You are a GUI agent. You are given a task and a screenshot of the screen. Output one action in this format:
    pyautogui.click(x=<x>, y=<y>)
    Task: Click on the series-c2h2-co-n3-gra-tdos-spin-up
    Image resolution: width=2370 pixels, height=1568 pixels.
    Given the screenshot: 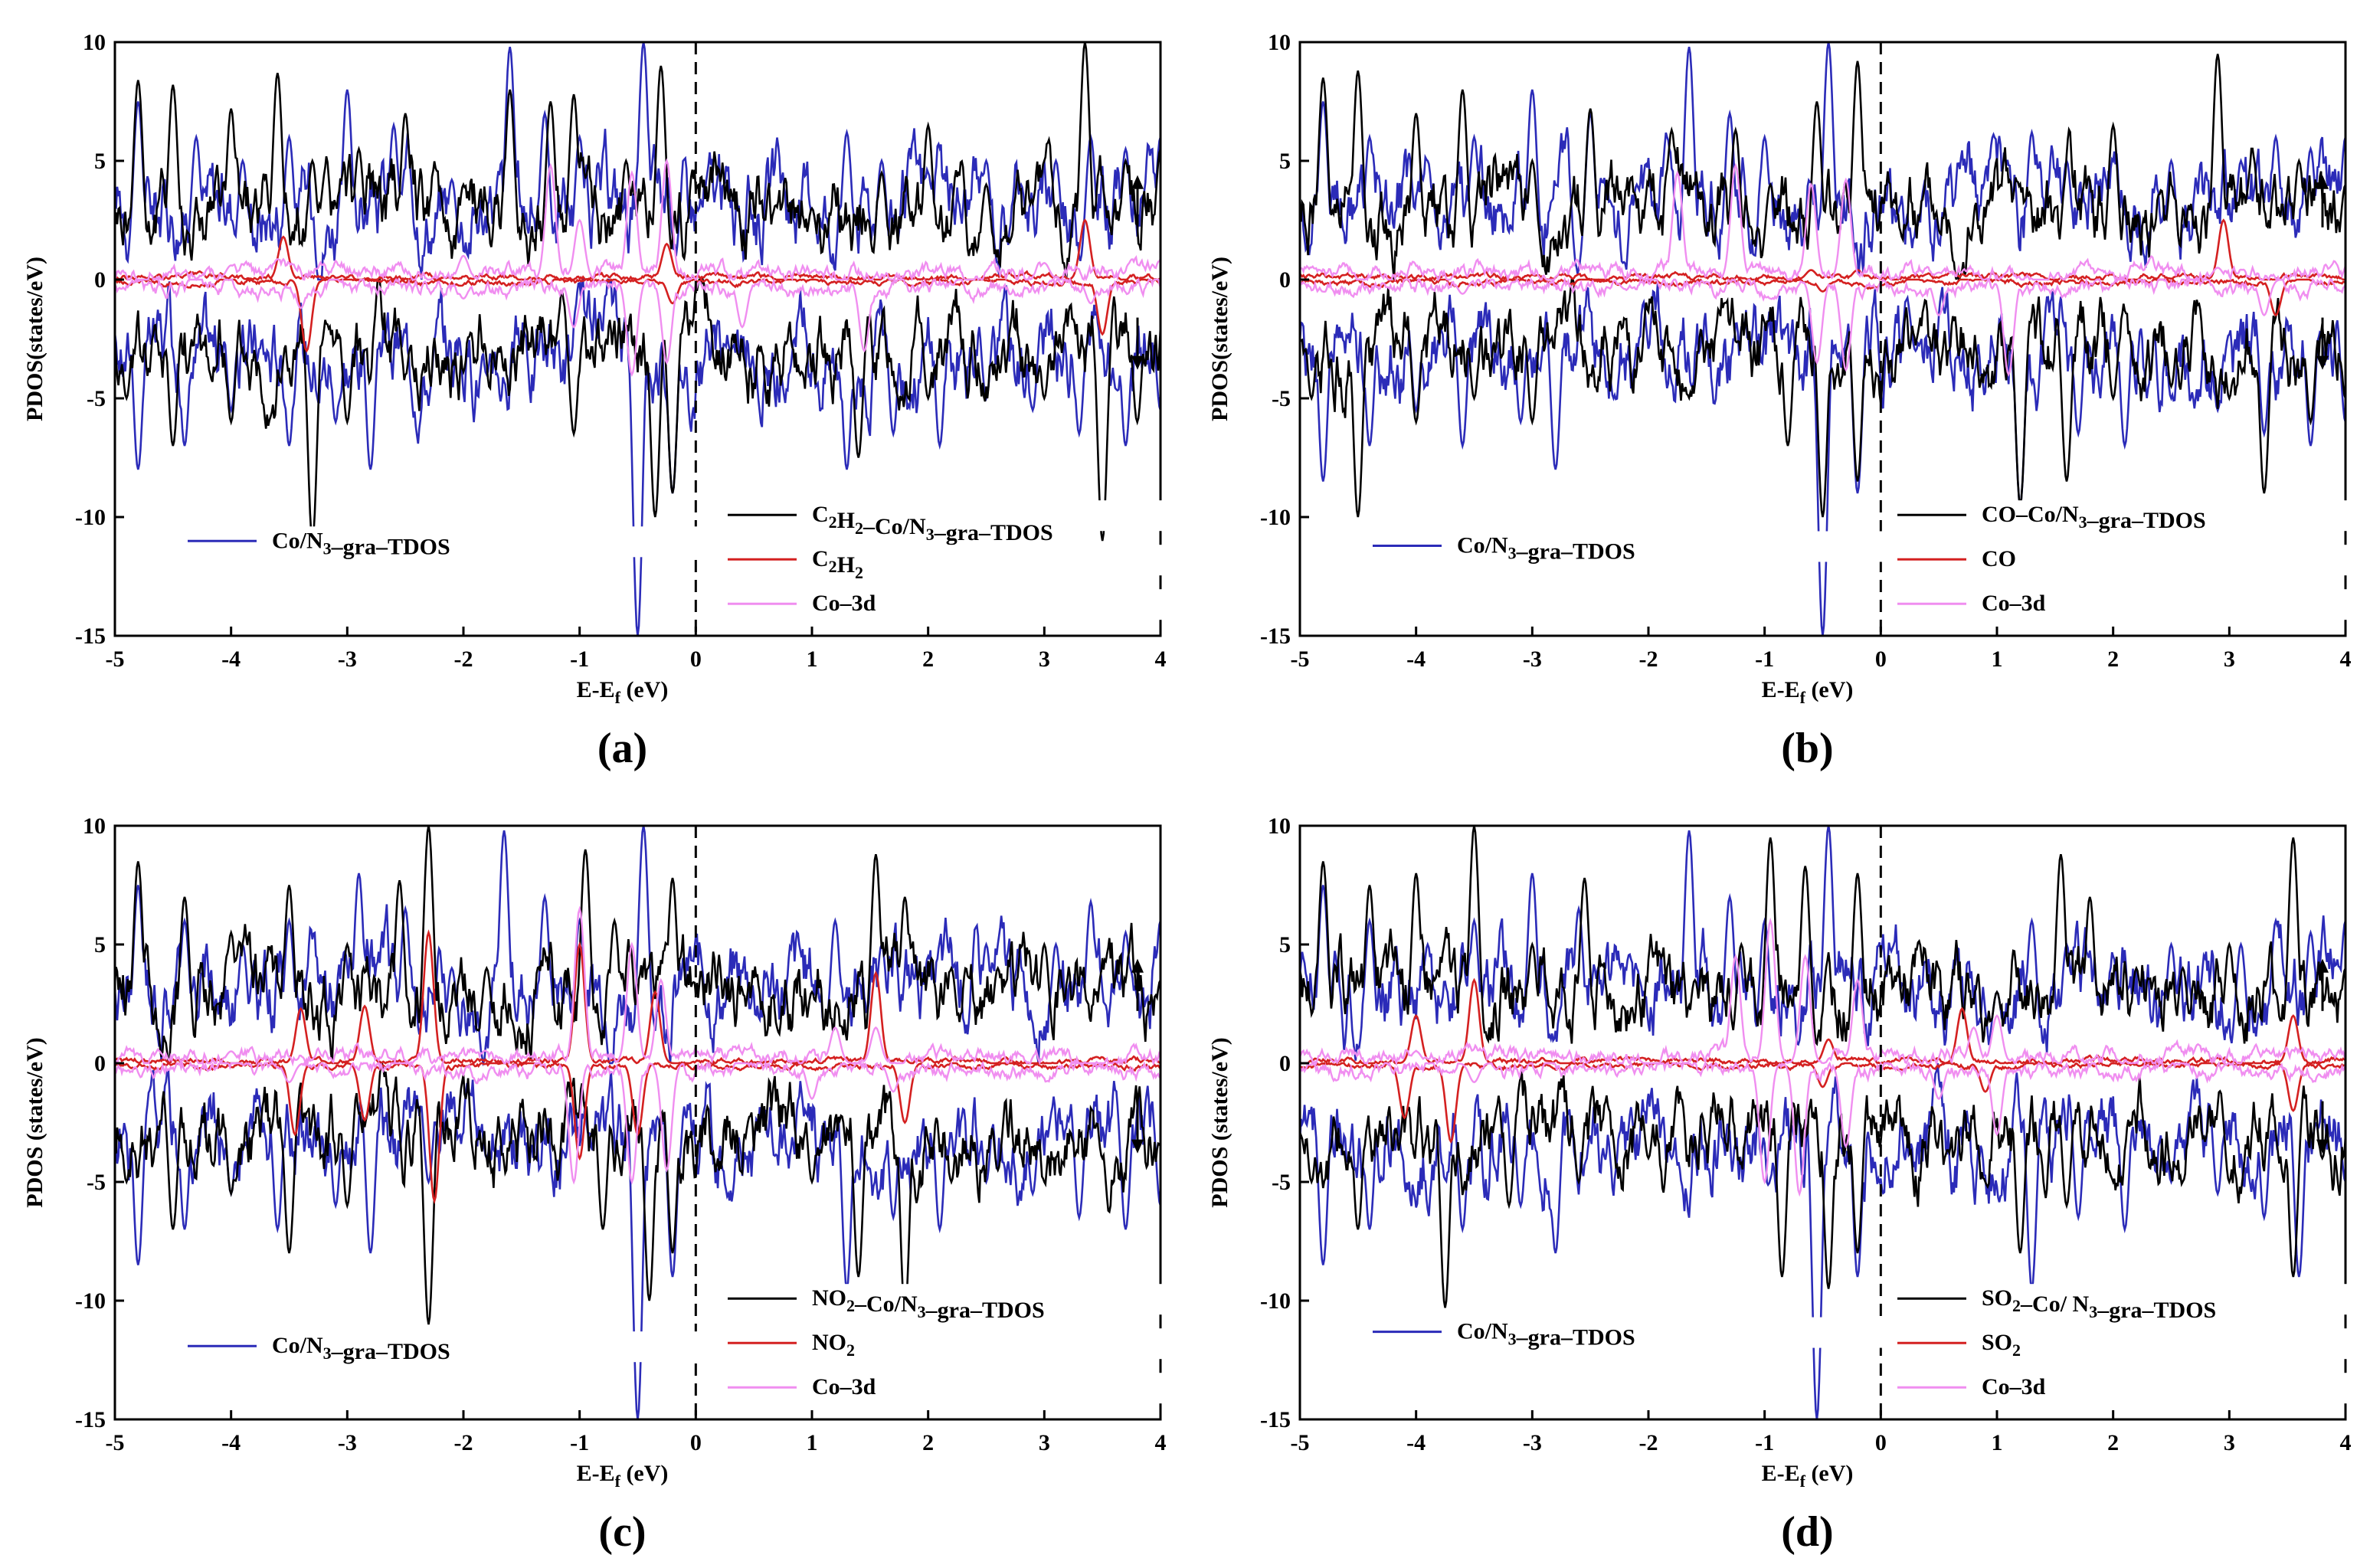 What is the action you would take?
    pyautogui.click(x=637, y=160)
    